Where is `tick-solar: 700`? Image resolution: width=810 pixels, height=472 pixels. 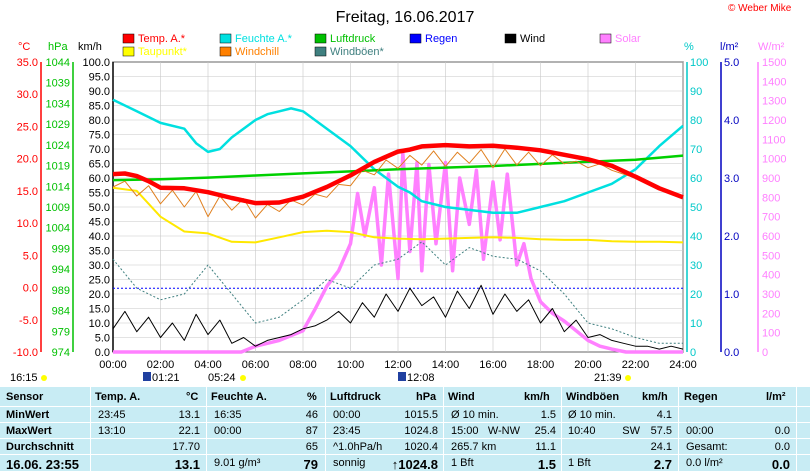
tick-solar: 700 is located at coordinates (771, 218).